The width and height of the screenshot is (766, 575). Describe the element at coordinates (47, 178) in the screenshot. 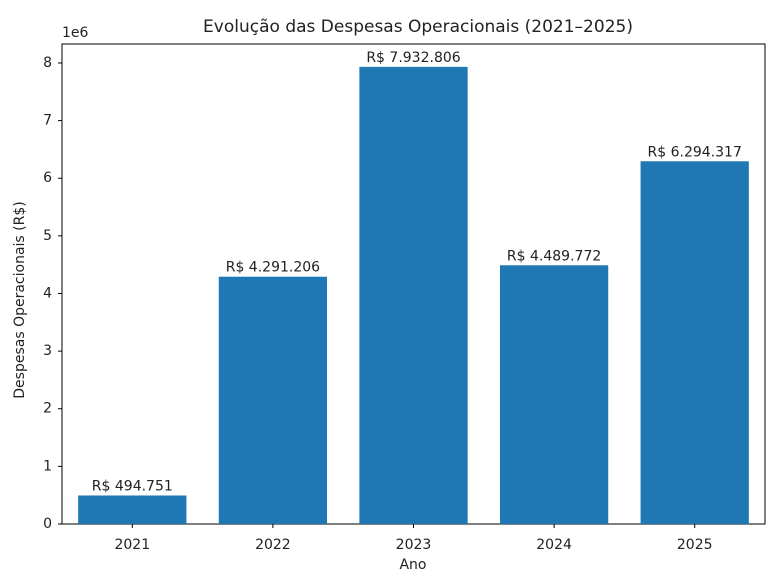

I see `y-tick-label: 6` at that location.